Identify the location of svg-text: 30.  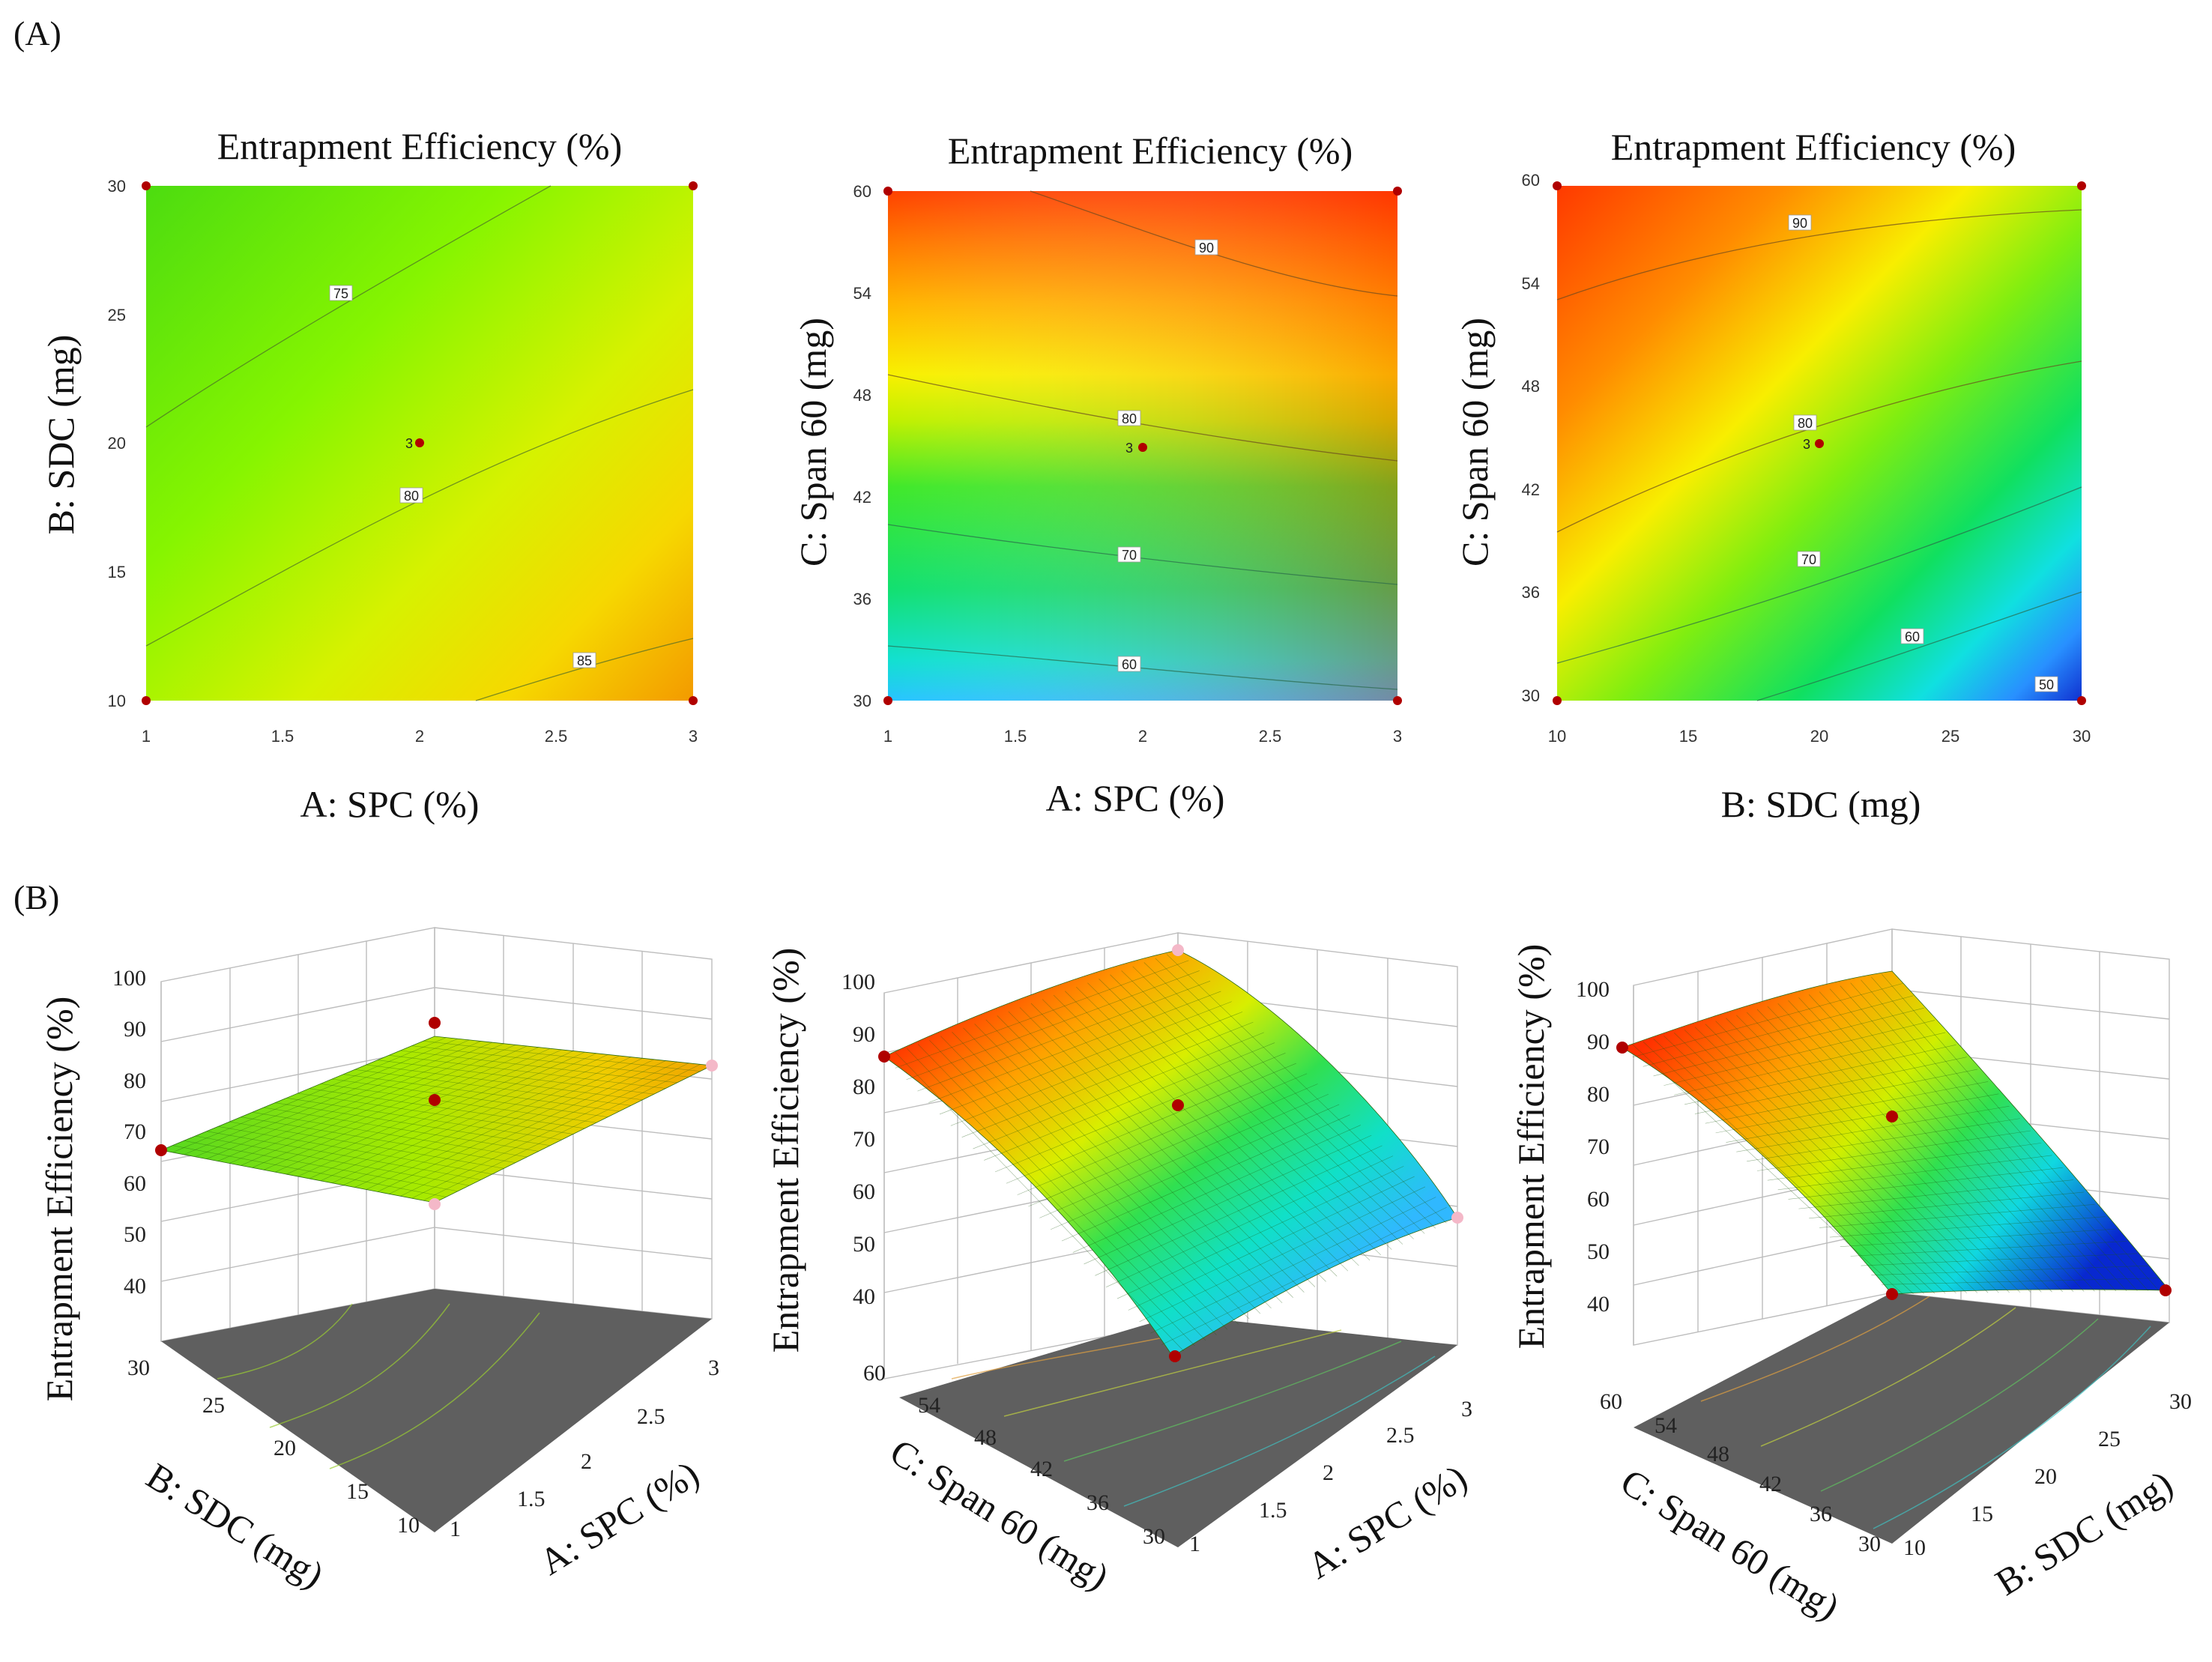
(1154, 1536).